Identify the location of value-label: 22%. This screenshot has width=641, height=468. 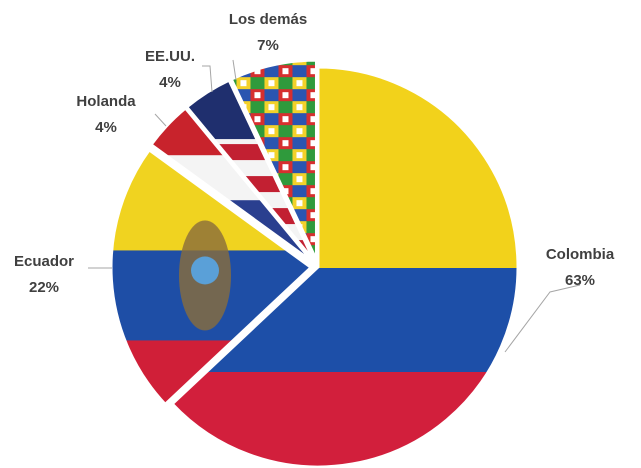
(44, 287).